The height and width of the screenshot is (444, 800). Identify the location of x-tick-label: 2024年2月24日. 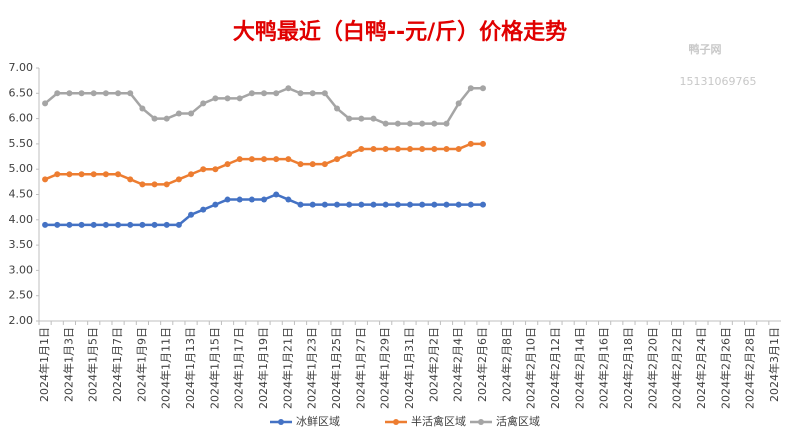
(701, 368).